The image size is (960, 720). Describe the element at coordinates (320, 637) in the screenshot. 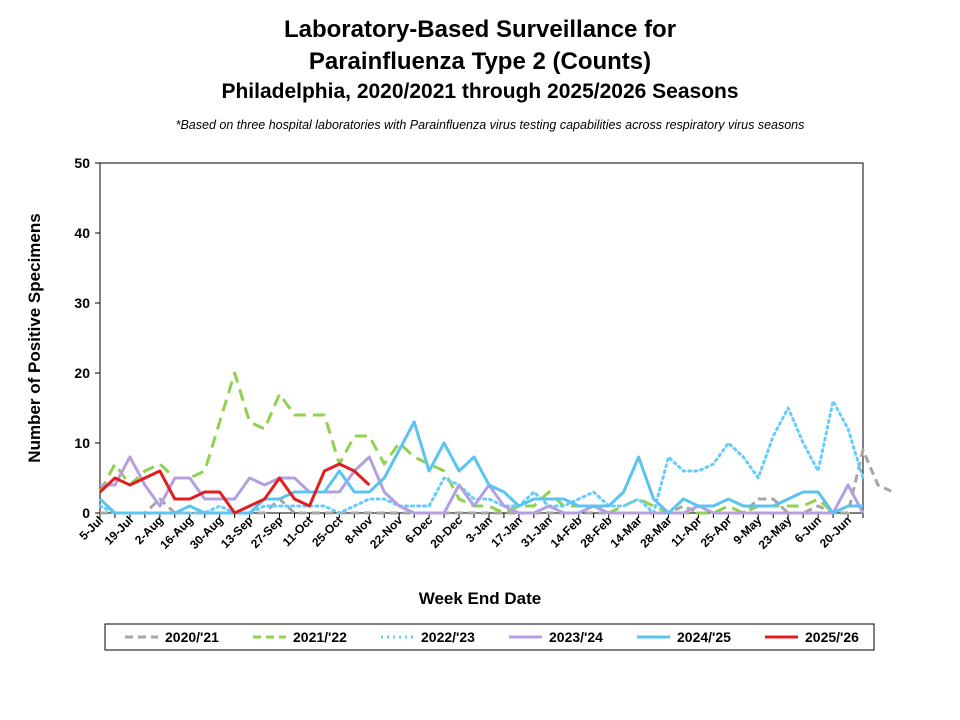

I see `legend-label: 2021/'22` at that location.